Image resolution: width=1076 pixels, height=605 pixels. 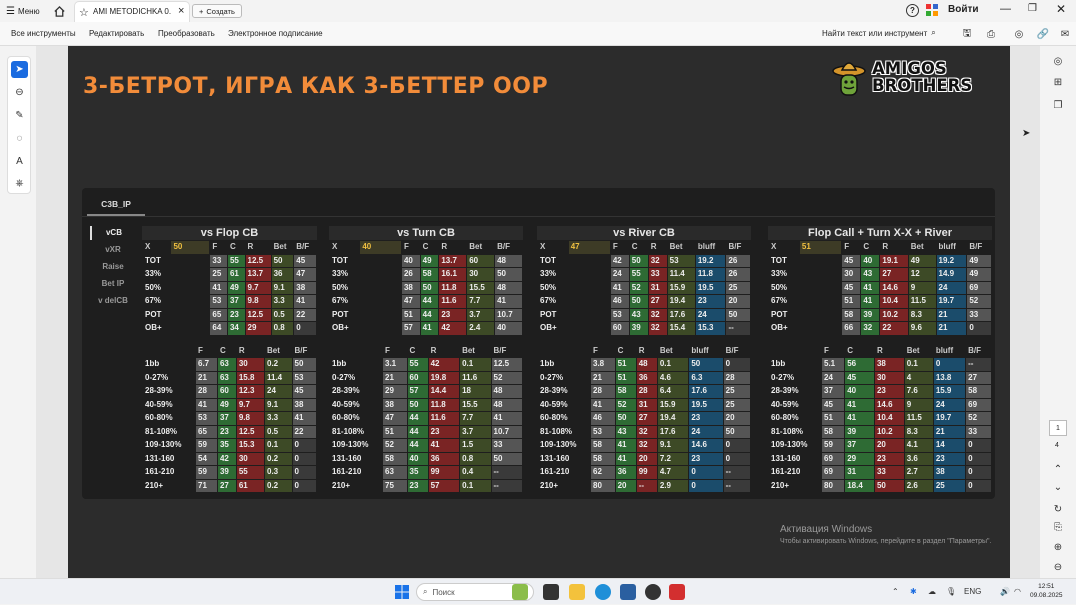 What do you see at coordinates (282, 287) in the screenshot?
I see `table-cell: 9.1` at bounding box center [282, 287].